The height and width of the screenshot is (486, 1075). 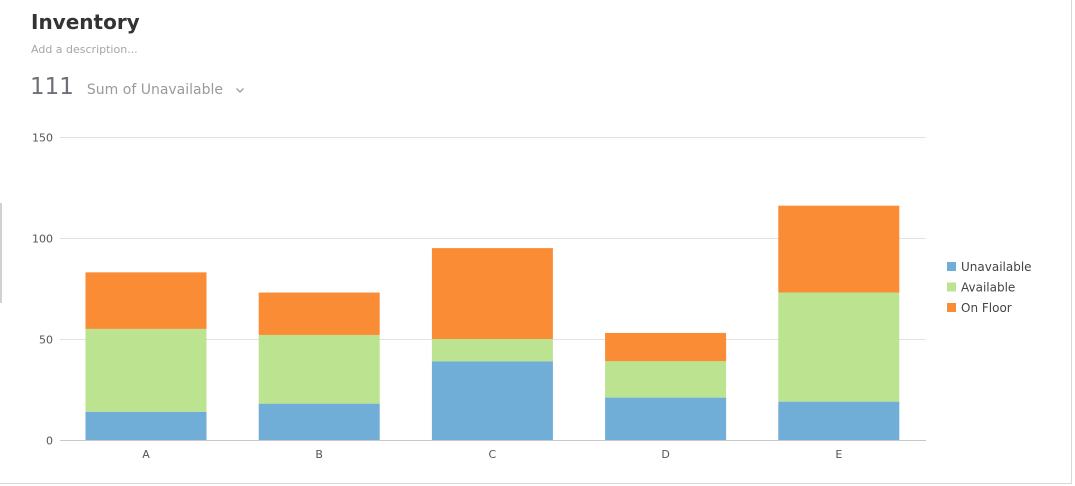 I want to click on legend-label: Unavailable, so click(x=996, y=267).